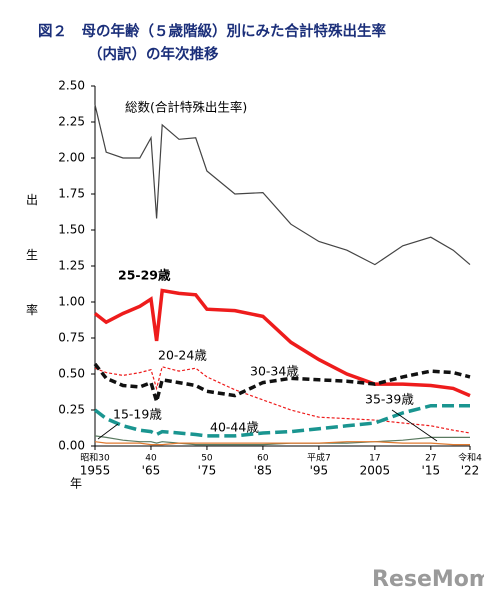 This screenshot has height=600, width=484. Describe the element at coordinates (71, 86) in the screenshot. I see `y-tick-label: 2.50` at that location.